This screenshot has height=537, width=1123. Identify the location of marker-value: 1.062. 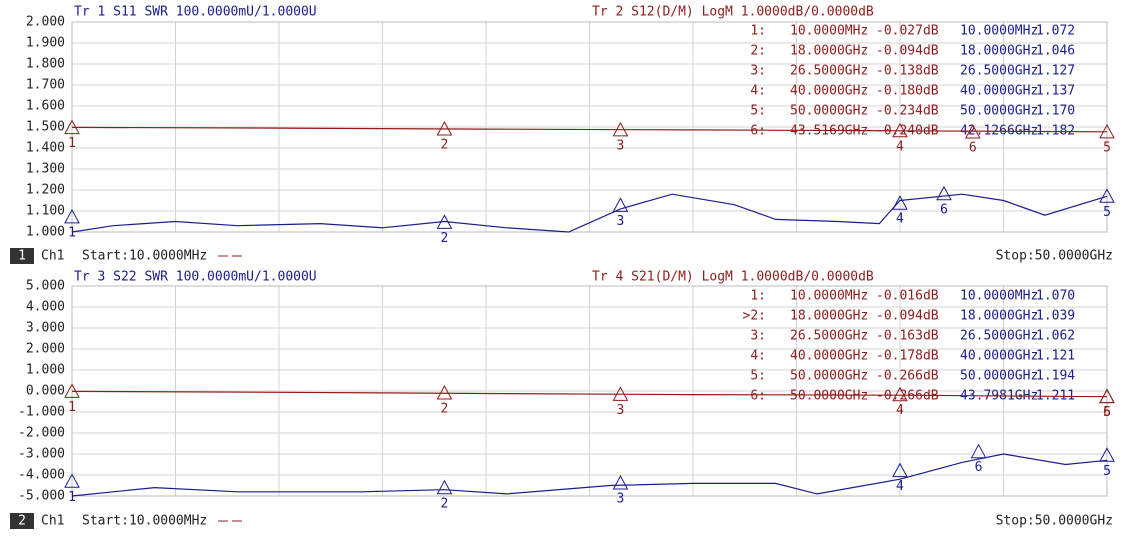
(1055, 336).